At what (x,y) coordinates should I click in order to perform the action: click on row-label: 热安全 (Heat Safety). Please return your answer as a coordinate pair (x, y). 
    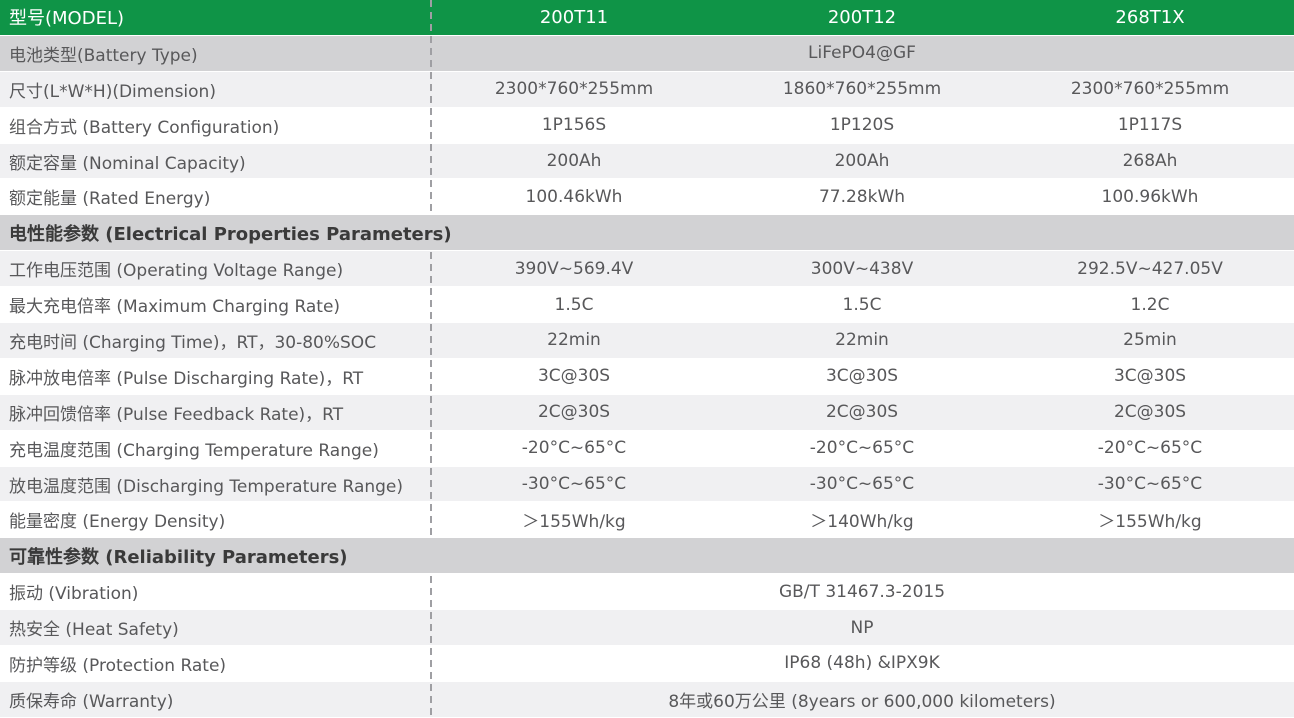
    Looking at the image, I should click on (94, 630).